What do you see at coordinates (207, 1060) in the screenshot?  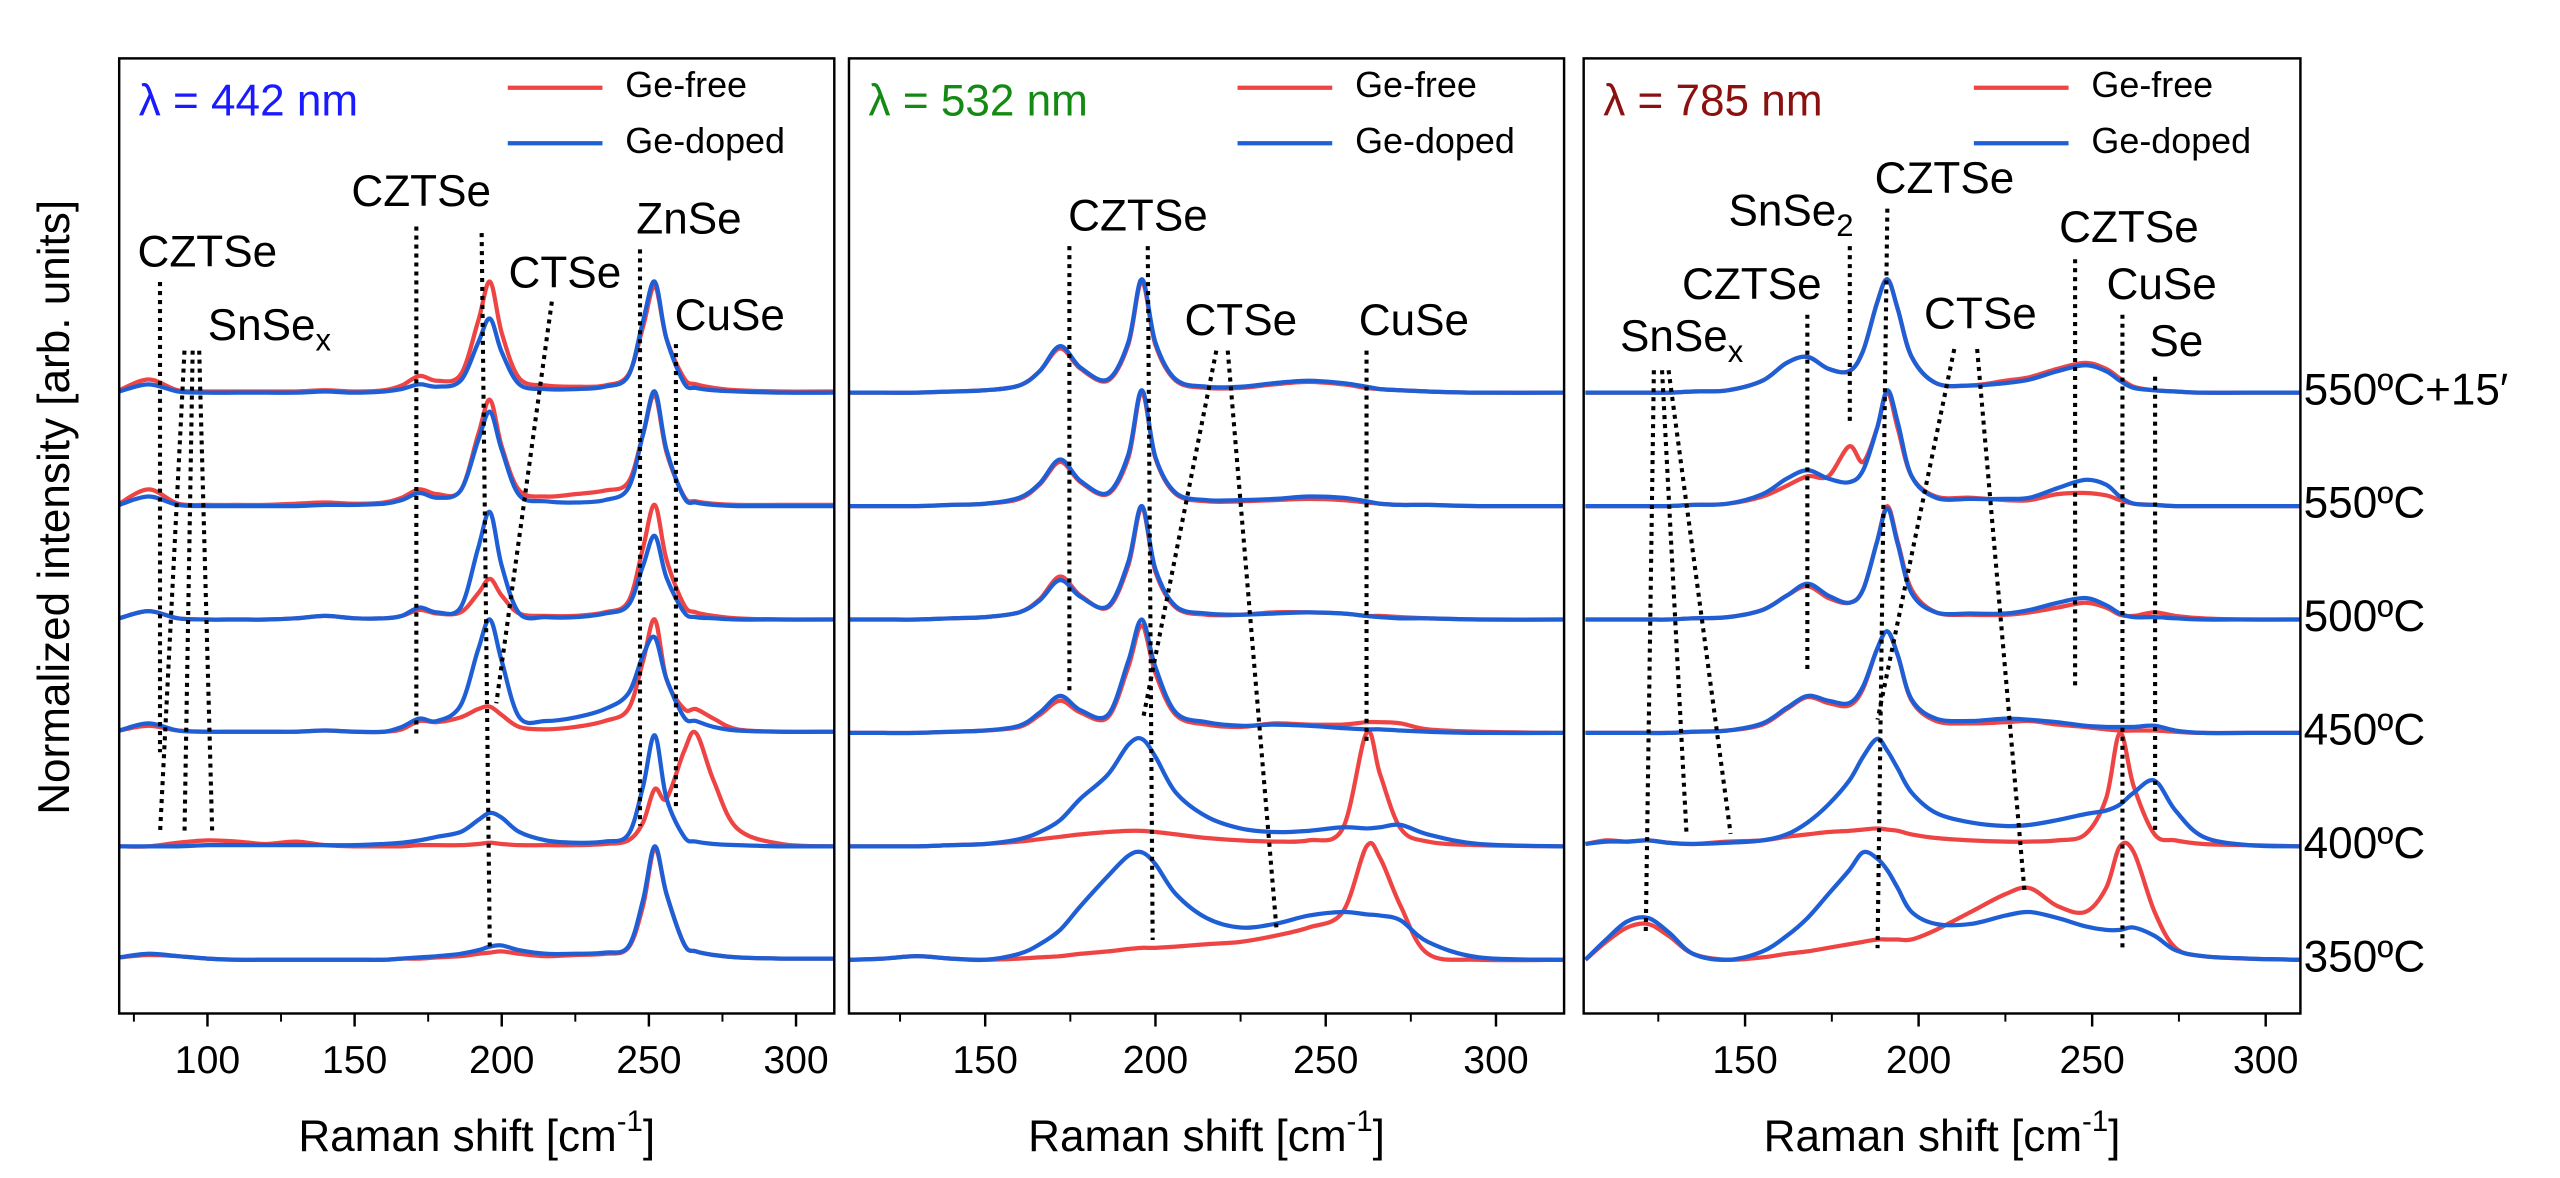 I see `x-tick-label: 100` at bounding box center [207, 1060].